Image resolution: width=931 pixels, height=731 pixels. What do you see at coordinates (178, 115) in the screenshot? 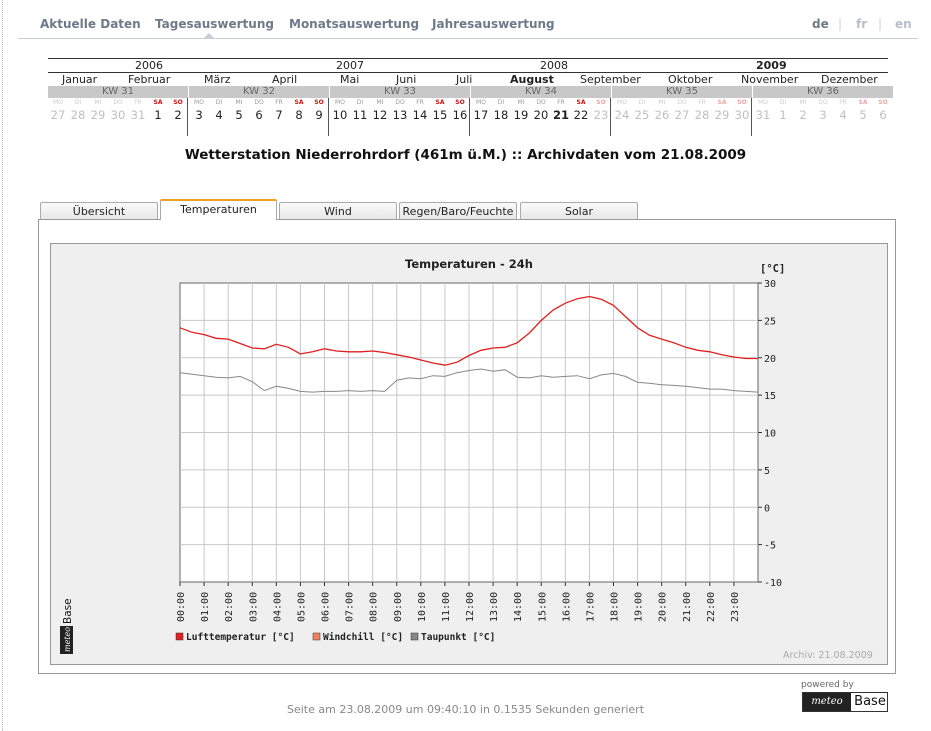
I see `calendar-day: 2` at bounding box center [178, 115].